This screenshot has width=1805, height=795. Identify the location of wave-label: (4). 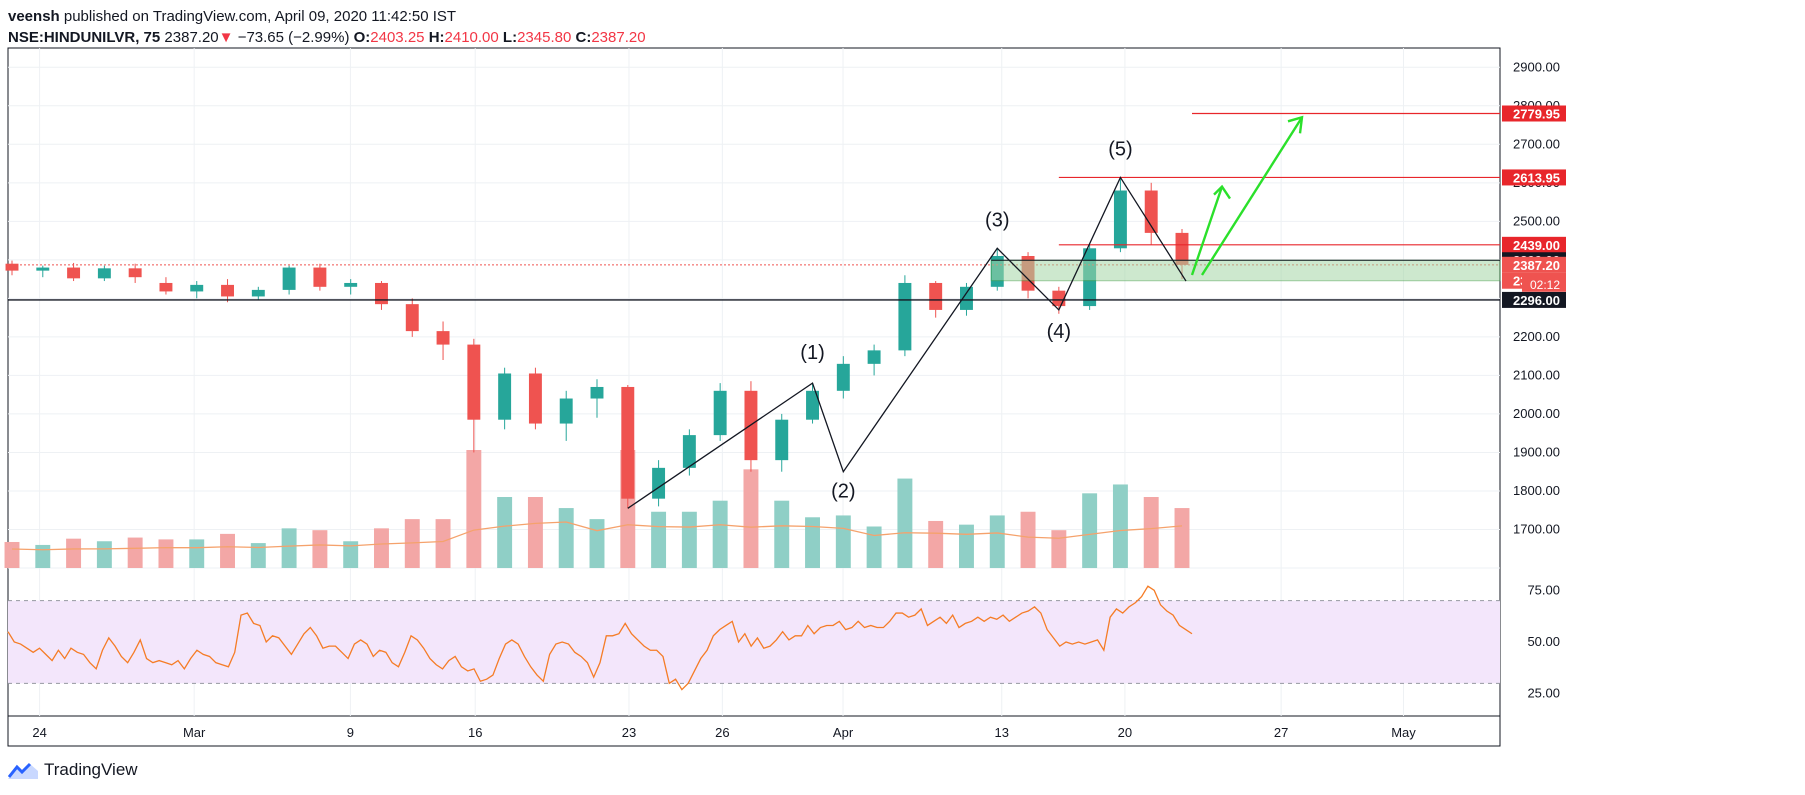
(1059, 332).